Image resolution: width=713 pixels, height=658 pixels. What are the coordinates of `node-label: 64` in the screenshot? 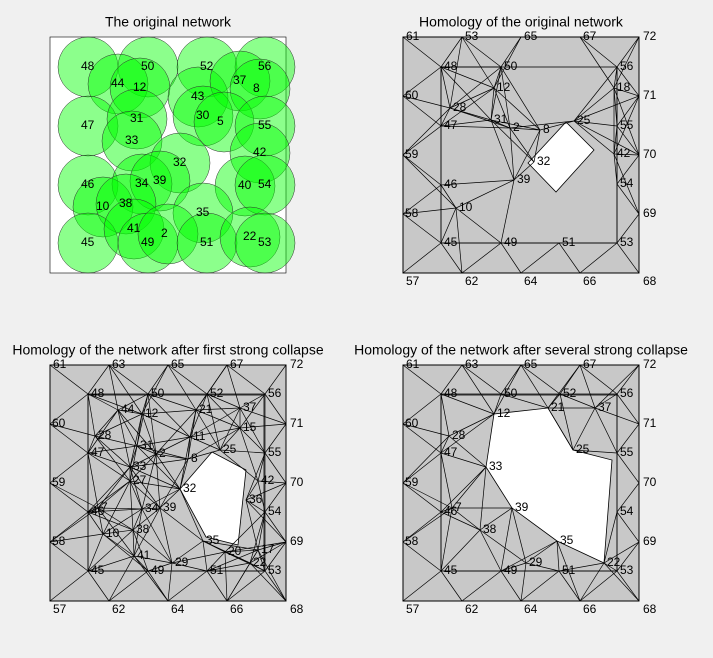 It's located at (531, 281).